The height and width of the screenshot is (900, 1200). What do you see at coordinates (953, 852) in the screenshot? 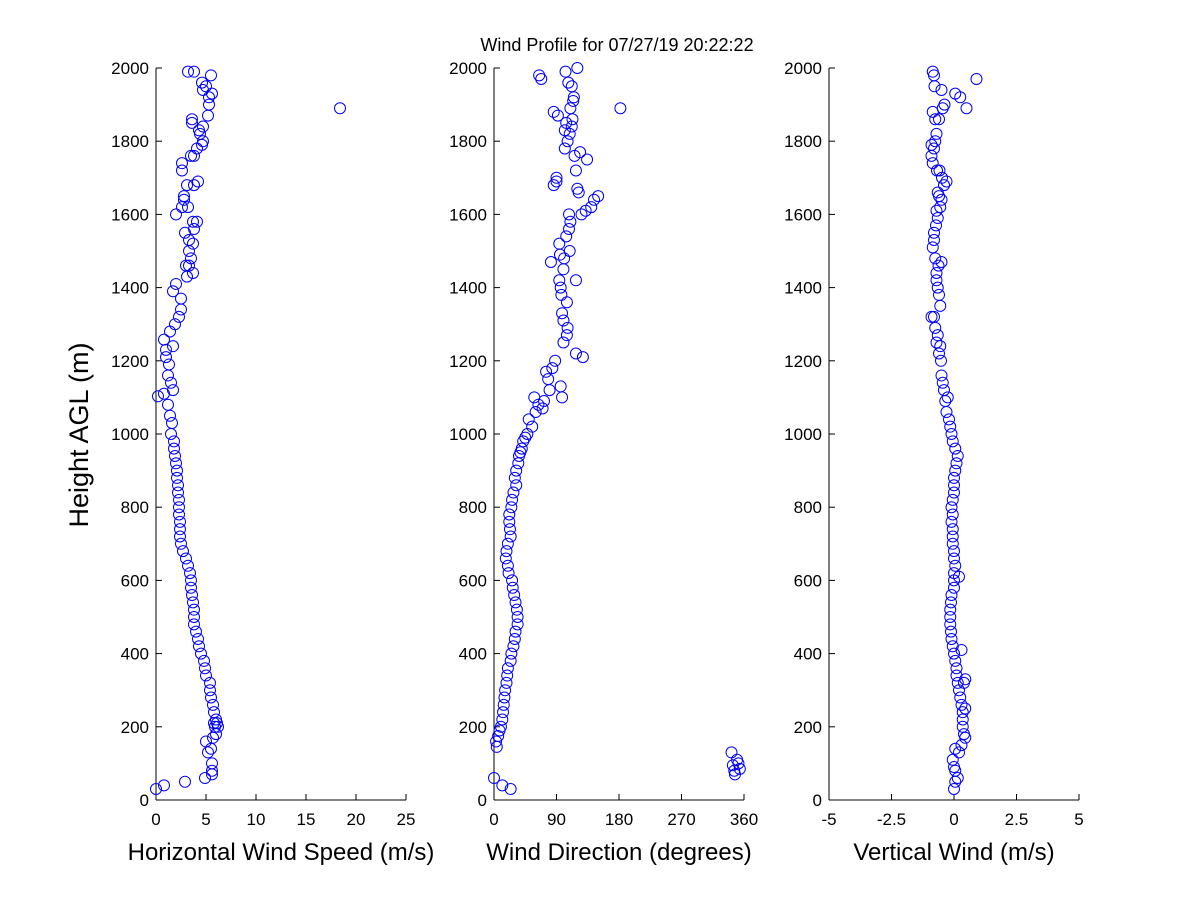
I see `x-axis-label: Vertical Wind (m/s)` at bounding box center [953, 852].